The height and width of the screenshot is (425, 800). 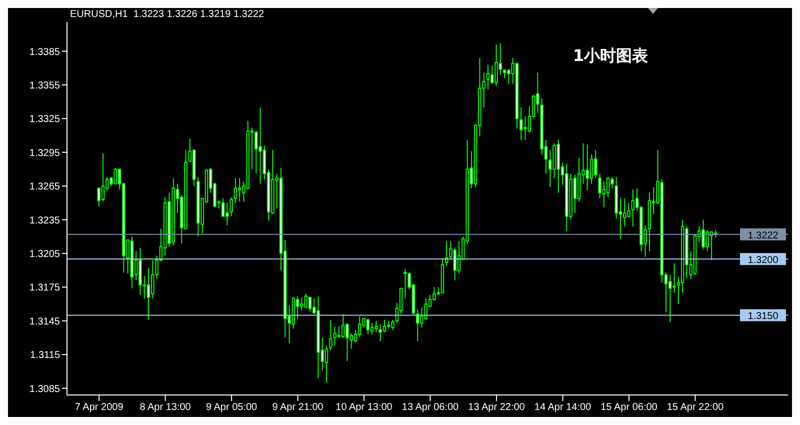 I want to click on y-tick-label: 1.3175, so click(x=44, y=288).